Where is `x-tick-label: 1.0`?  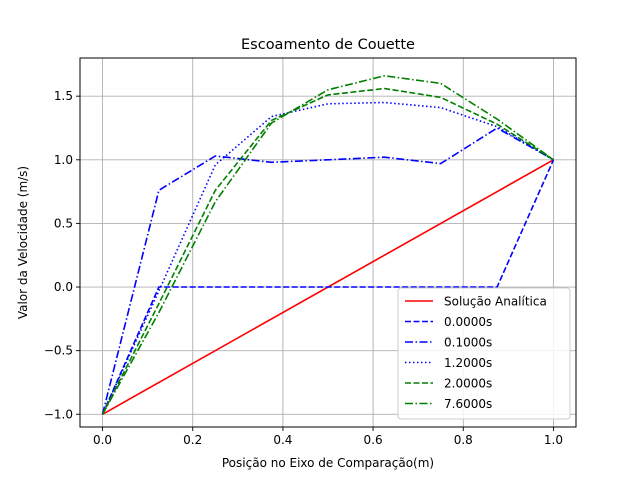
x-tick-label: 1.0 is located at coordinates (553, 440).